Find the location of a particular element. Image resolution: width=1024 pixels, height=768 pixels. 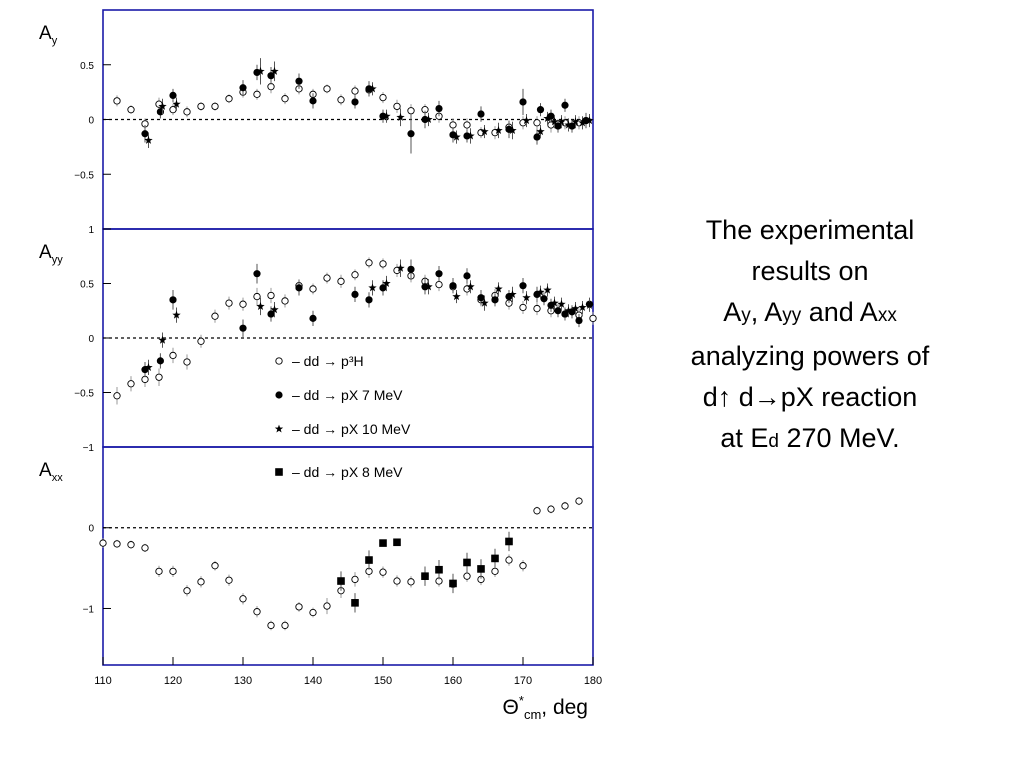

y-tick-label: −0.5 is located at coordinates (84, 175).